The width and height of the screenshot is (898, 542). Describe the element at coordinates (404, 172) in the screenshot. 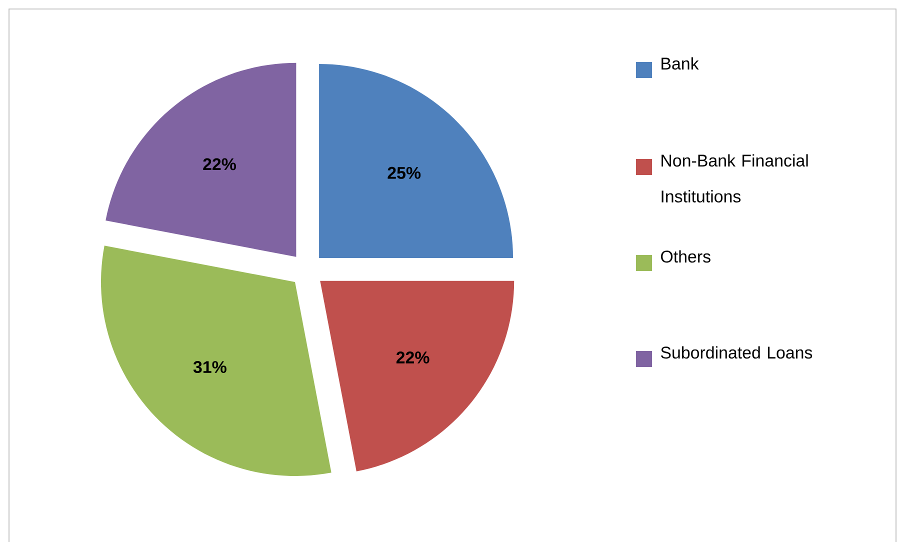

I see `data-label: 25%` at that location.